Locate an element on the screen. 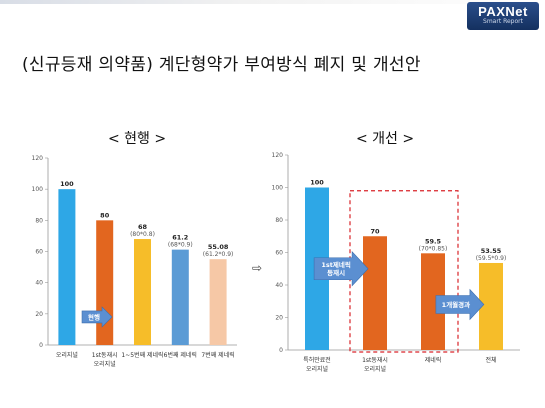  value-label: 59.5 is located at coordinates (433, 241).